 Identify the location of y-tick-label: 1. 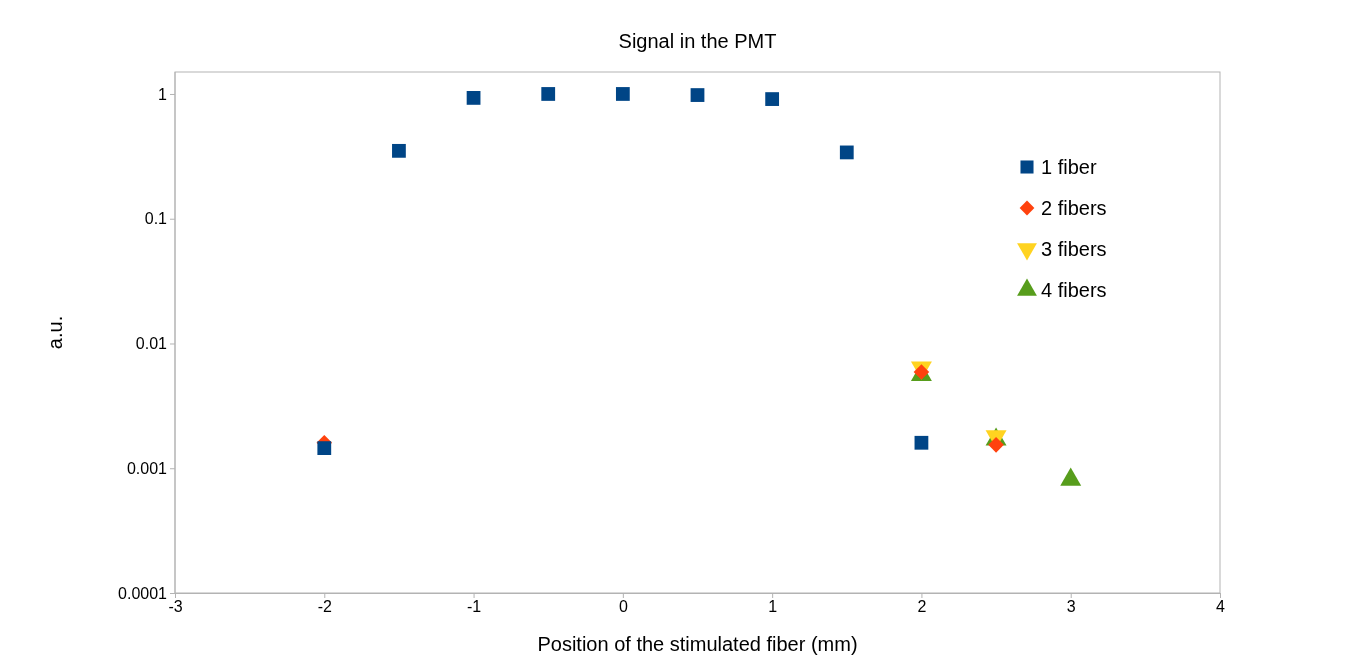
(163, 94).